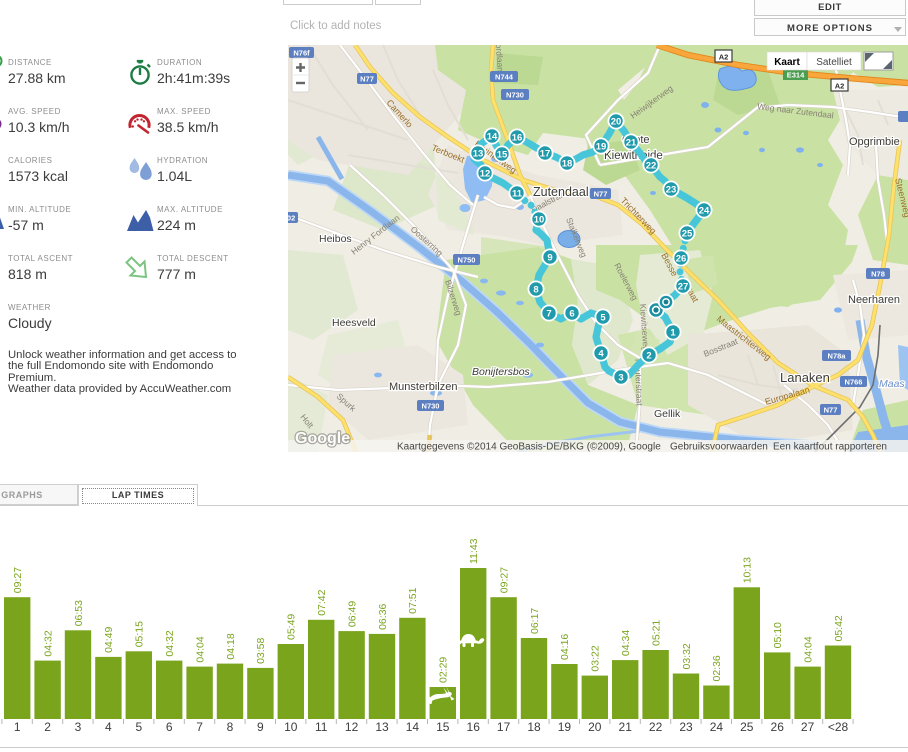 This screenshot has width=908, height=752. What do you see at coordinates (413, 600) in the screenshot?
I see `svg-text: 07:51` at bounding box center [413, 600].